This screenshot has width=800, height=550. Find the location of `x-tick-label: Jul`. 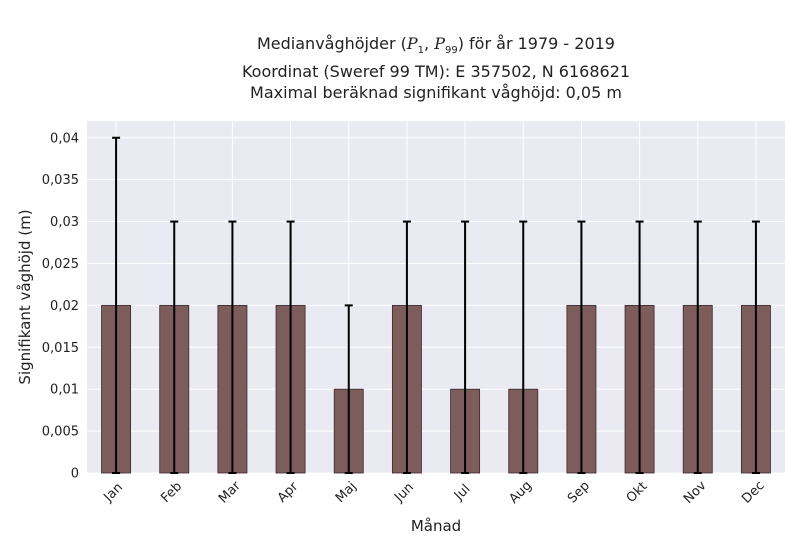

x-tick-label: Jul is located at coordinates (462, 493).